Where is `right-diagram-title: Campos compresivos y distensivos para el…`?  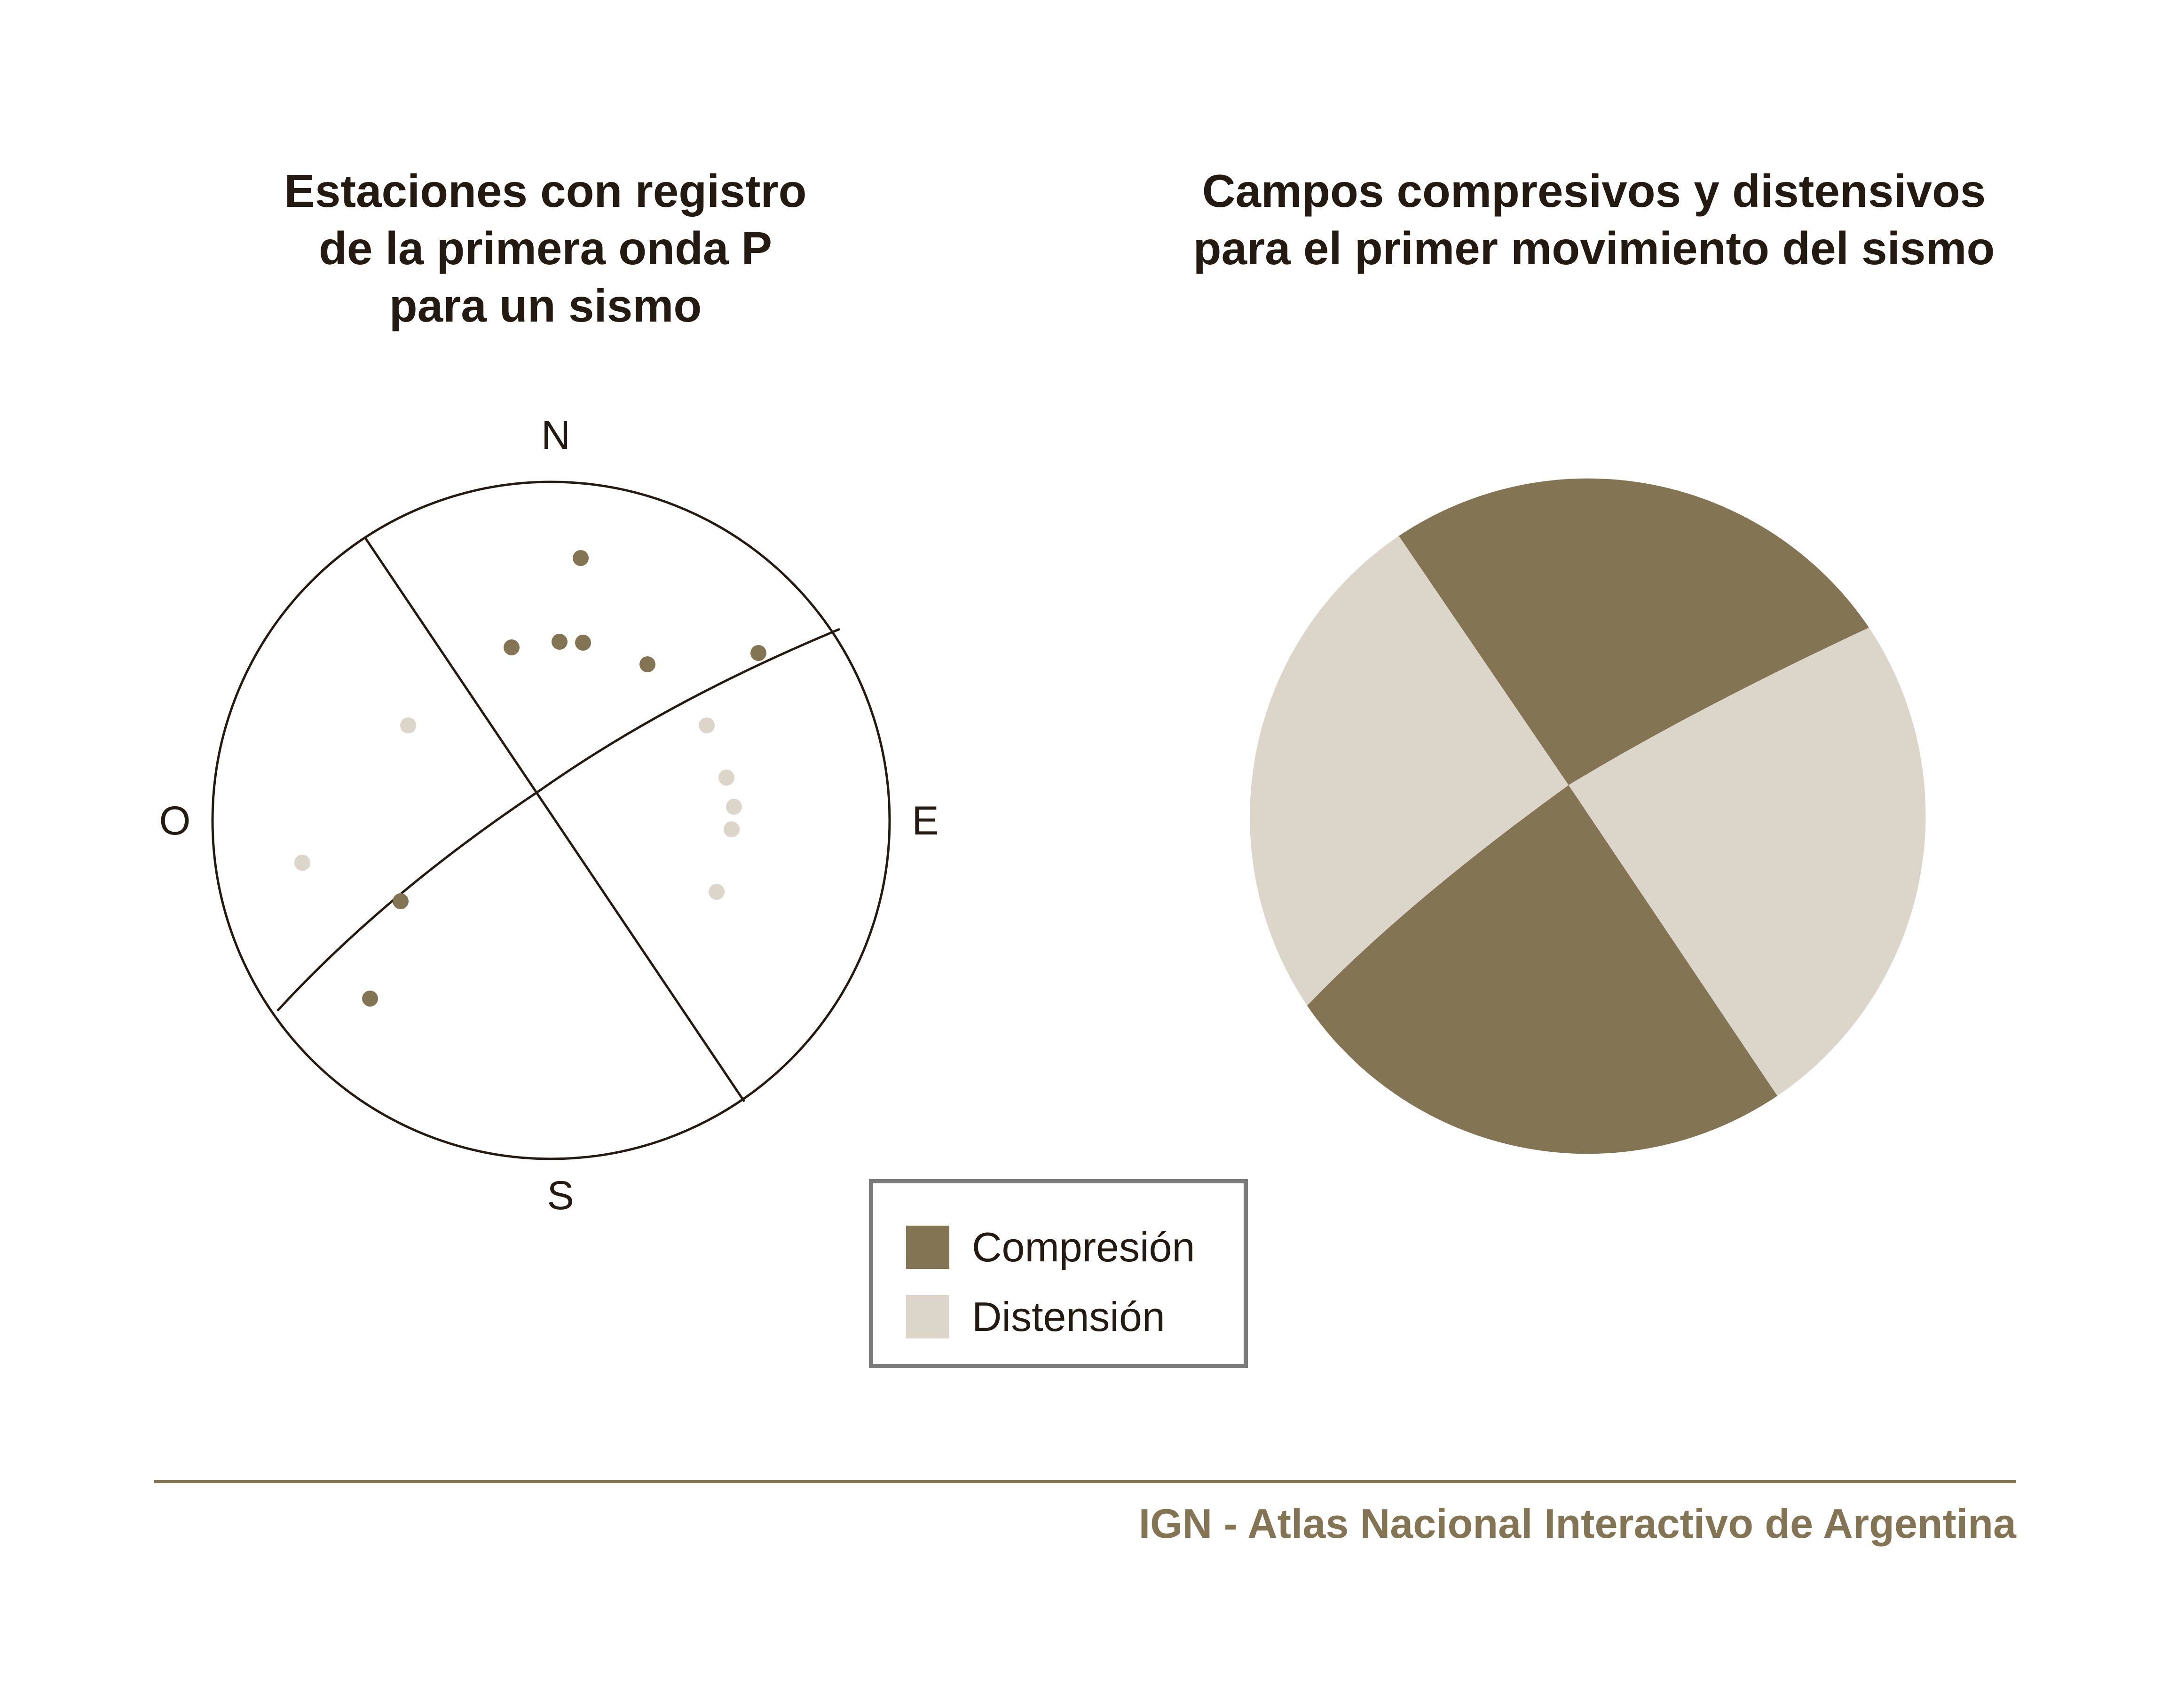
right-diagram-title: Campos compresivos y distensivos para el… is located at coordinates (1593, 220).